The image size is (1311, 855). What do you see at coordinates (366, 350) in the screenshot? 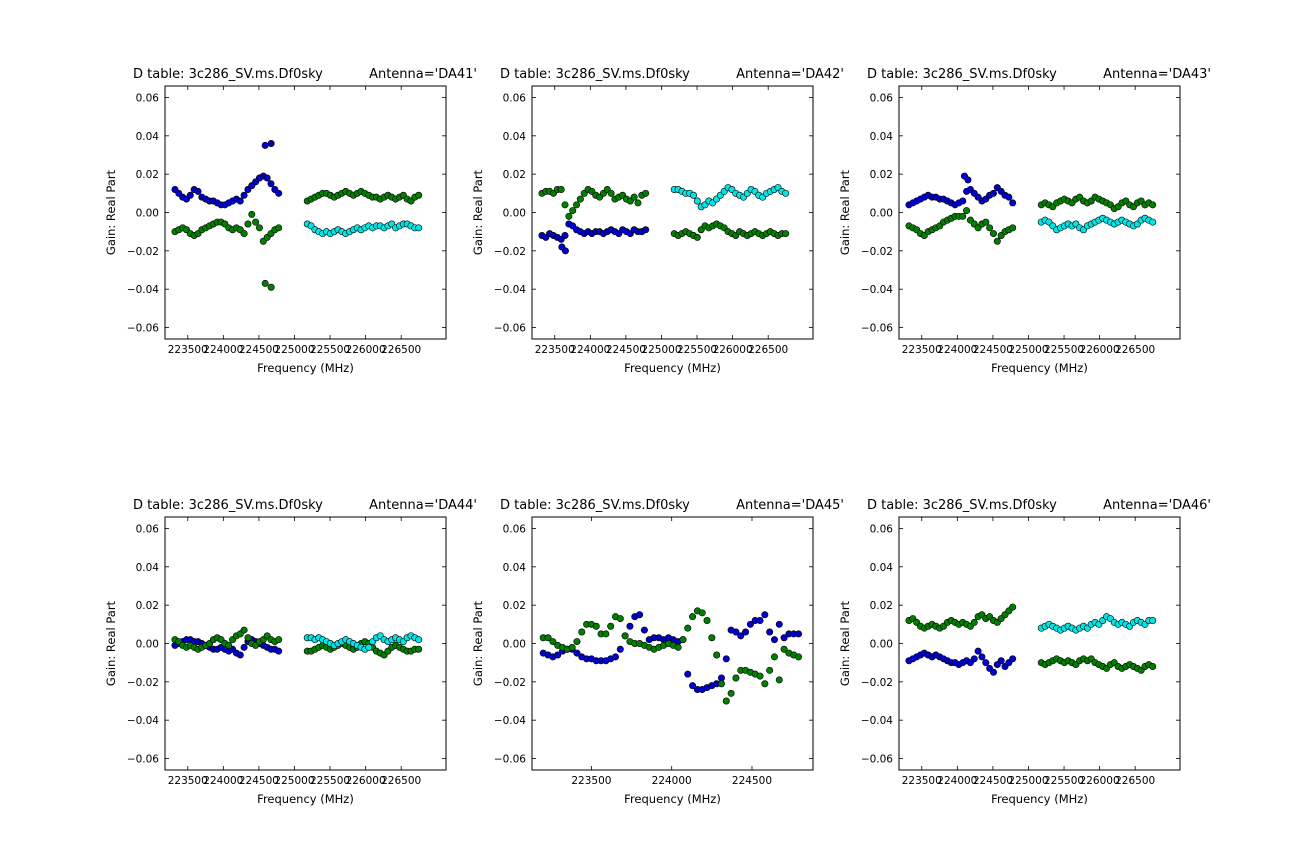
I see `x-tick-label: 226000` at bounding box center [366, 350].